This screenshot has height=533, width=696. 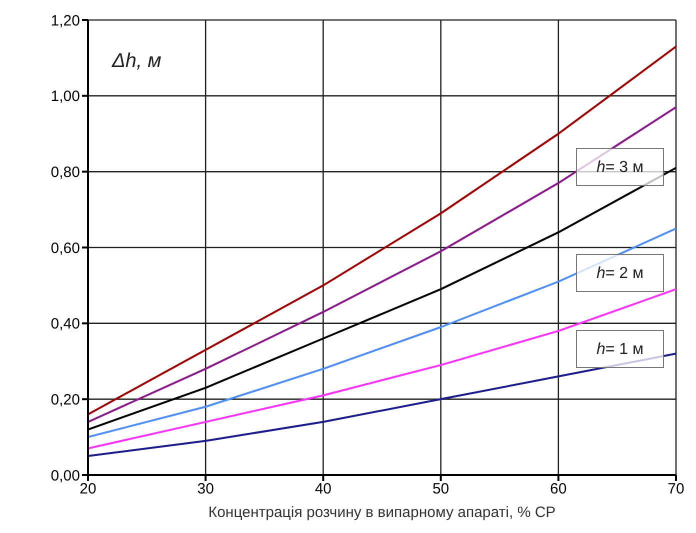 What do you see at coordinates (620, 273) in the screenshot?
I see `annotation: h= 2 м` at bounding box center [620, 273].